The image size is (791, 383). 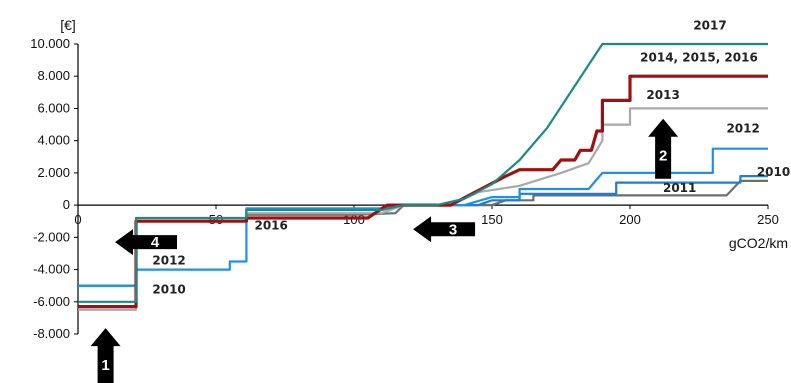 What do you see at coordinates (51, 333) in the screenshot?
I see `y-tick-label: -8.000` at bounding box center [51, 333].